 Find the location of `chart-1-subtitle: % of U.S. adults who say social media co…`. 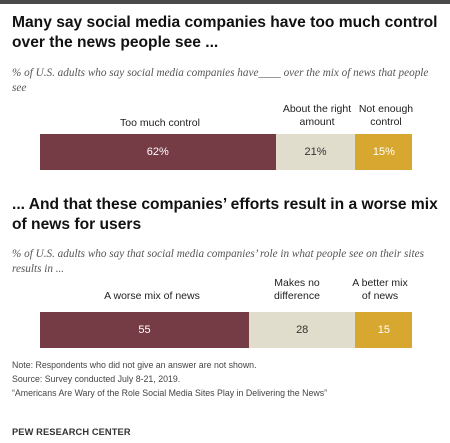

chart-1-subtitle: % of U.S. adults who say social media co… is located at coordinates (220, 80).